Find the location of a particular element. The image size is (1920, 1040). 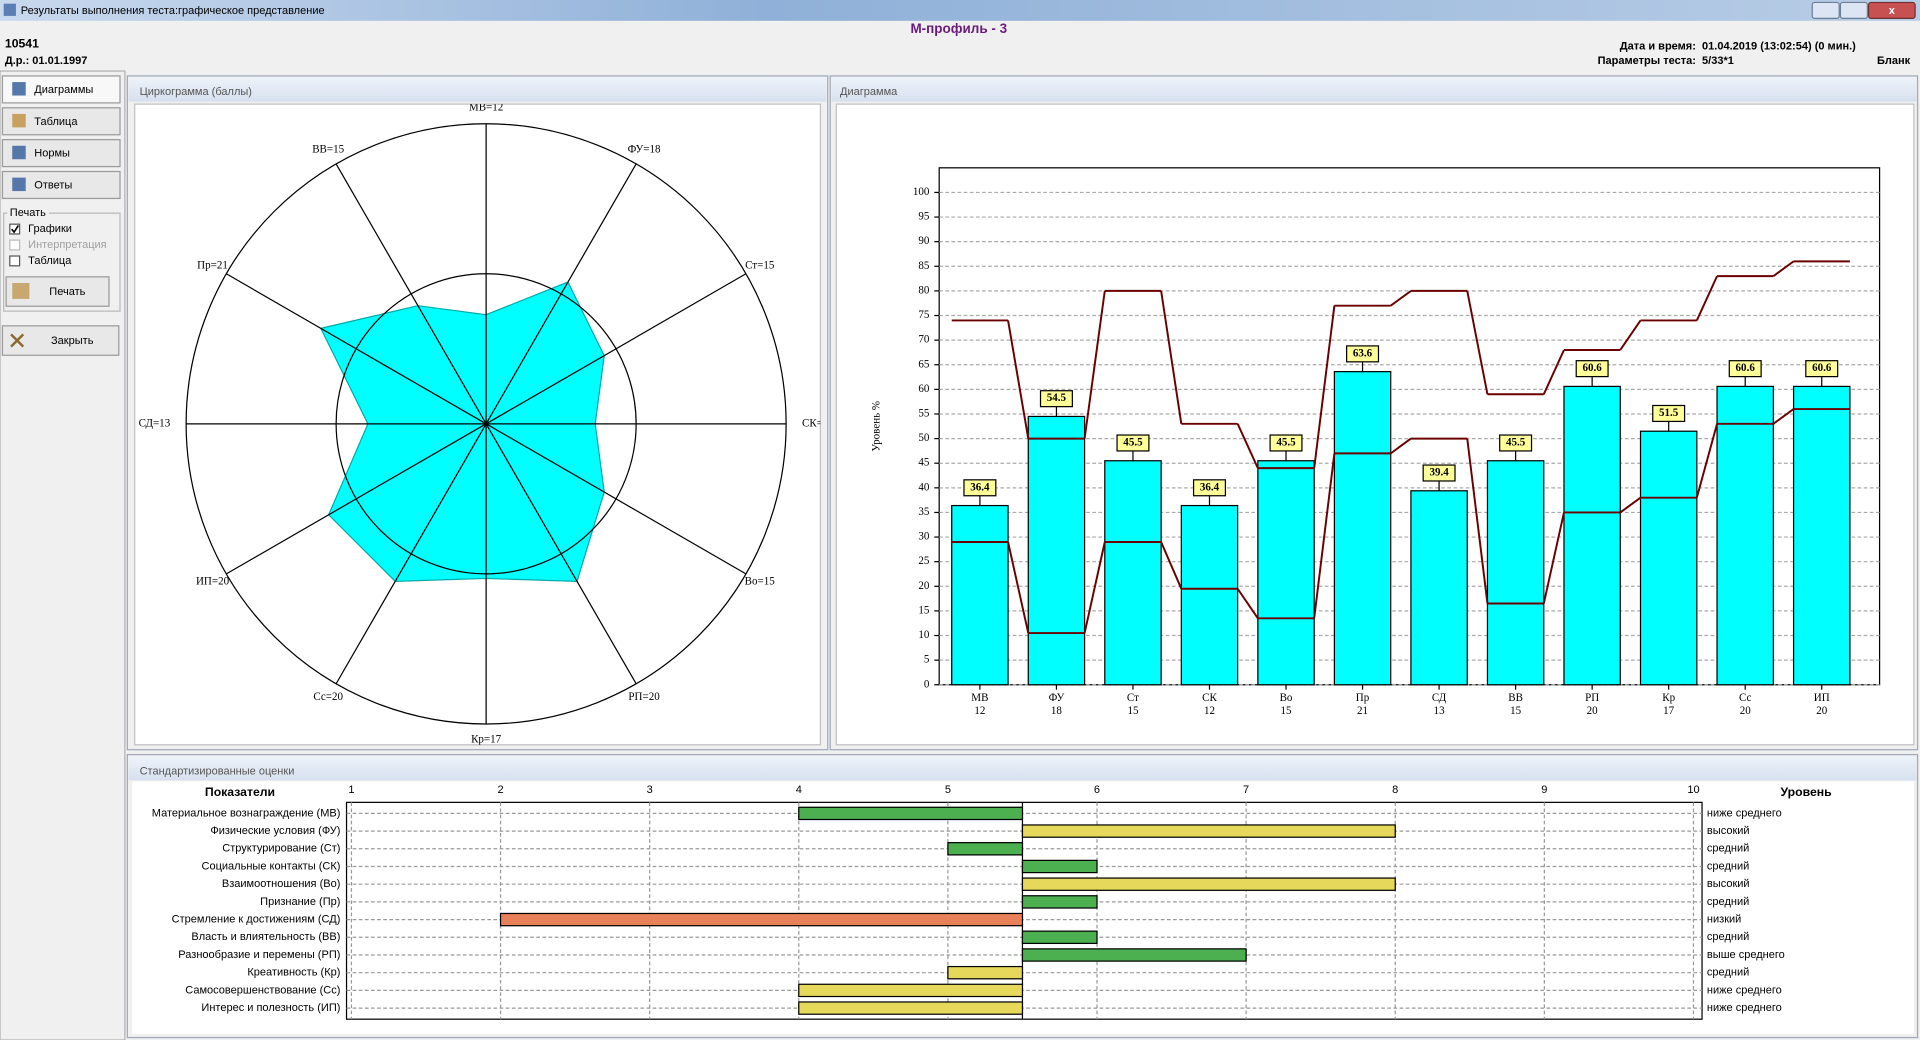

x-tick-label: Сс is located at coordinates (1745, 698).